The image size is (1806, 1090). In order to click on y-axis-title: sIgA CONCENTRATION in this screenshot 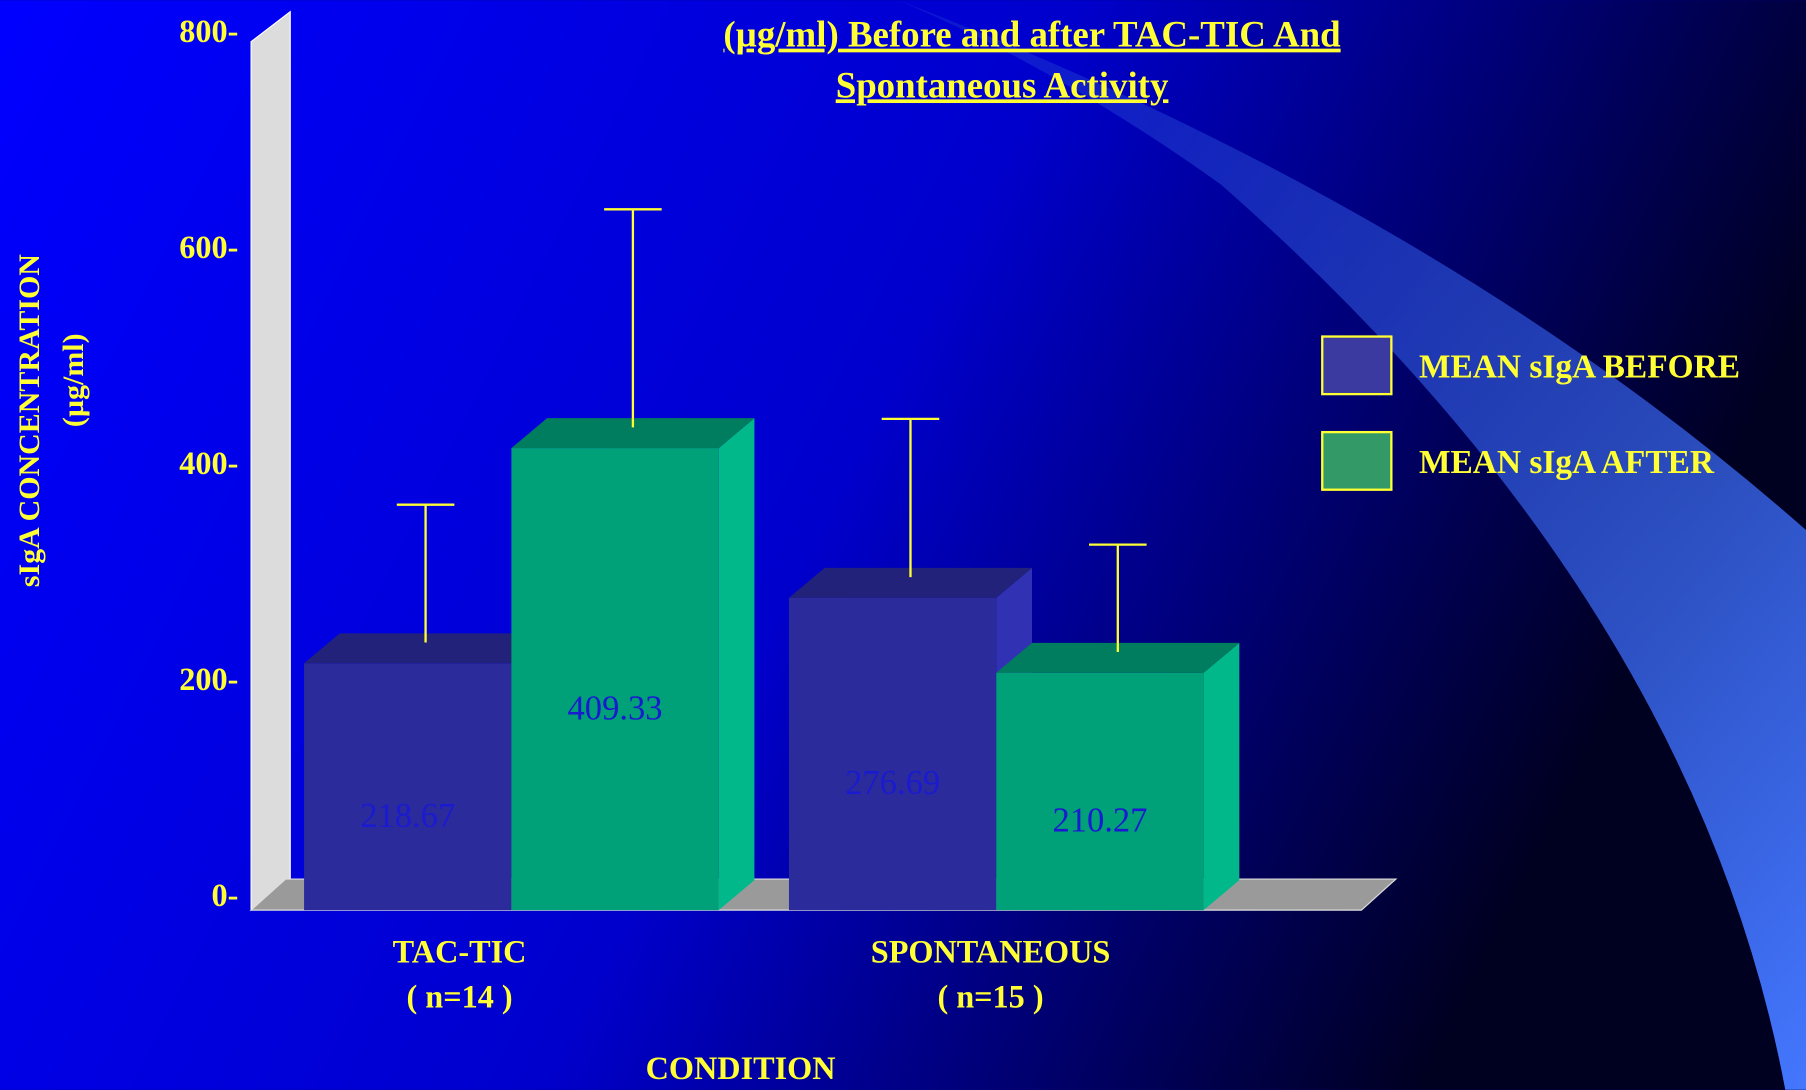, I will do `click(29, 420)`.